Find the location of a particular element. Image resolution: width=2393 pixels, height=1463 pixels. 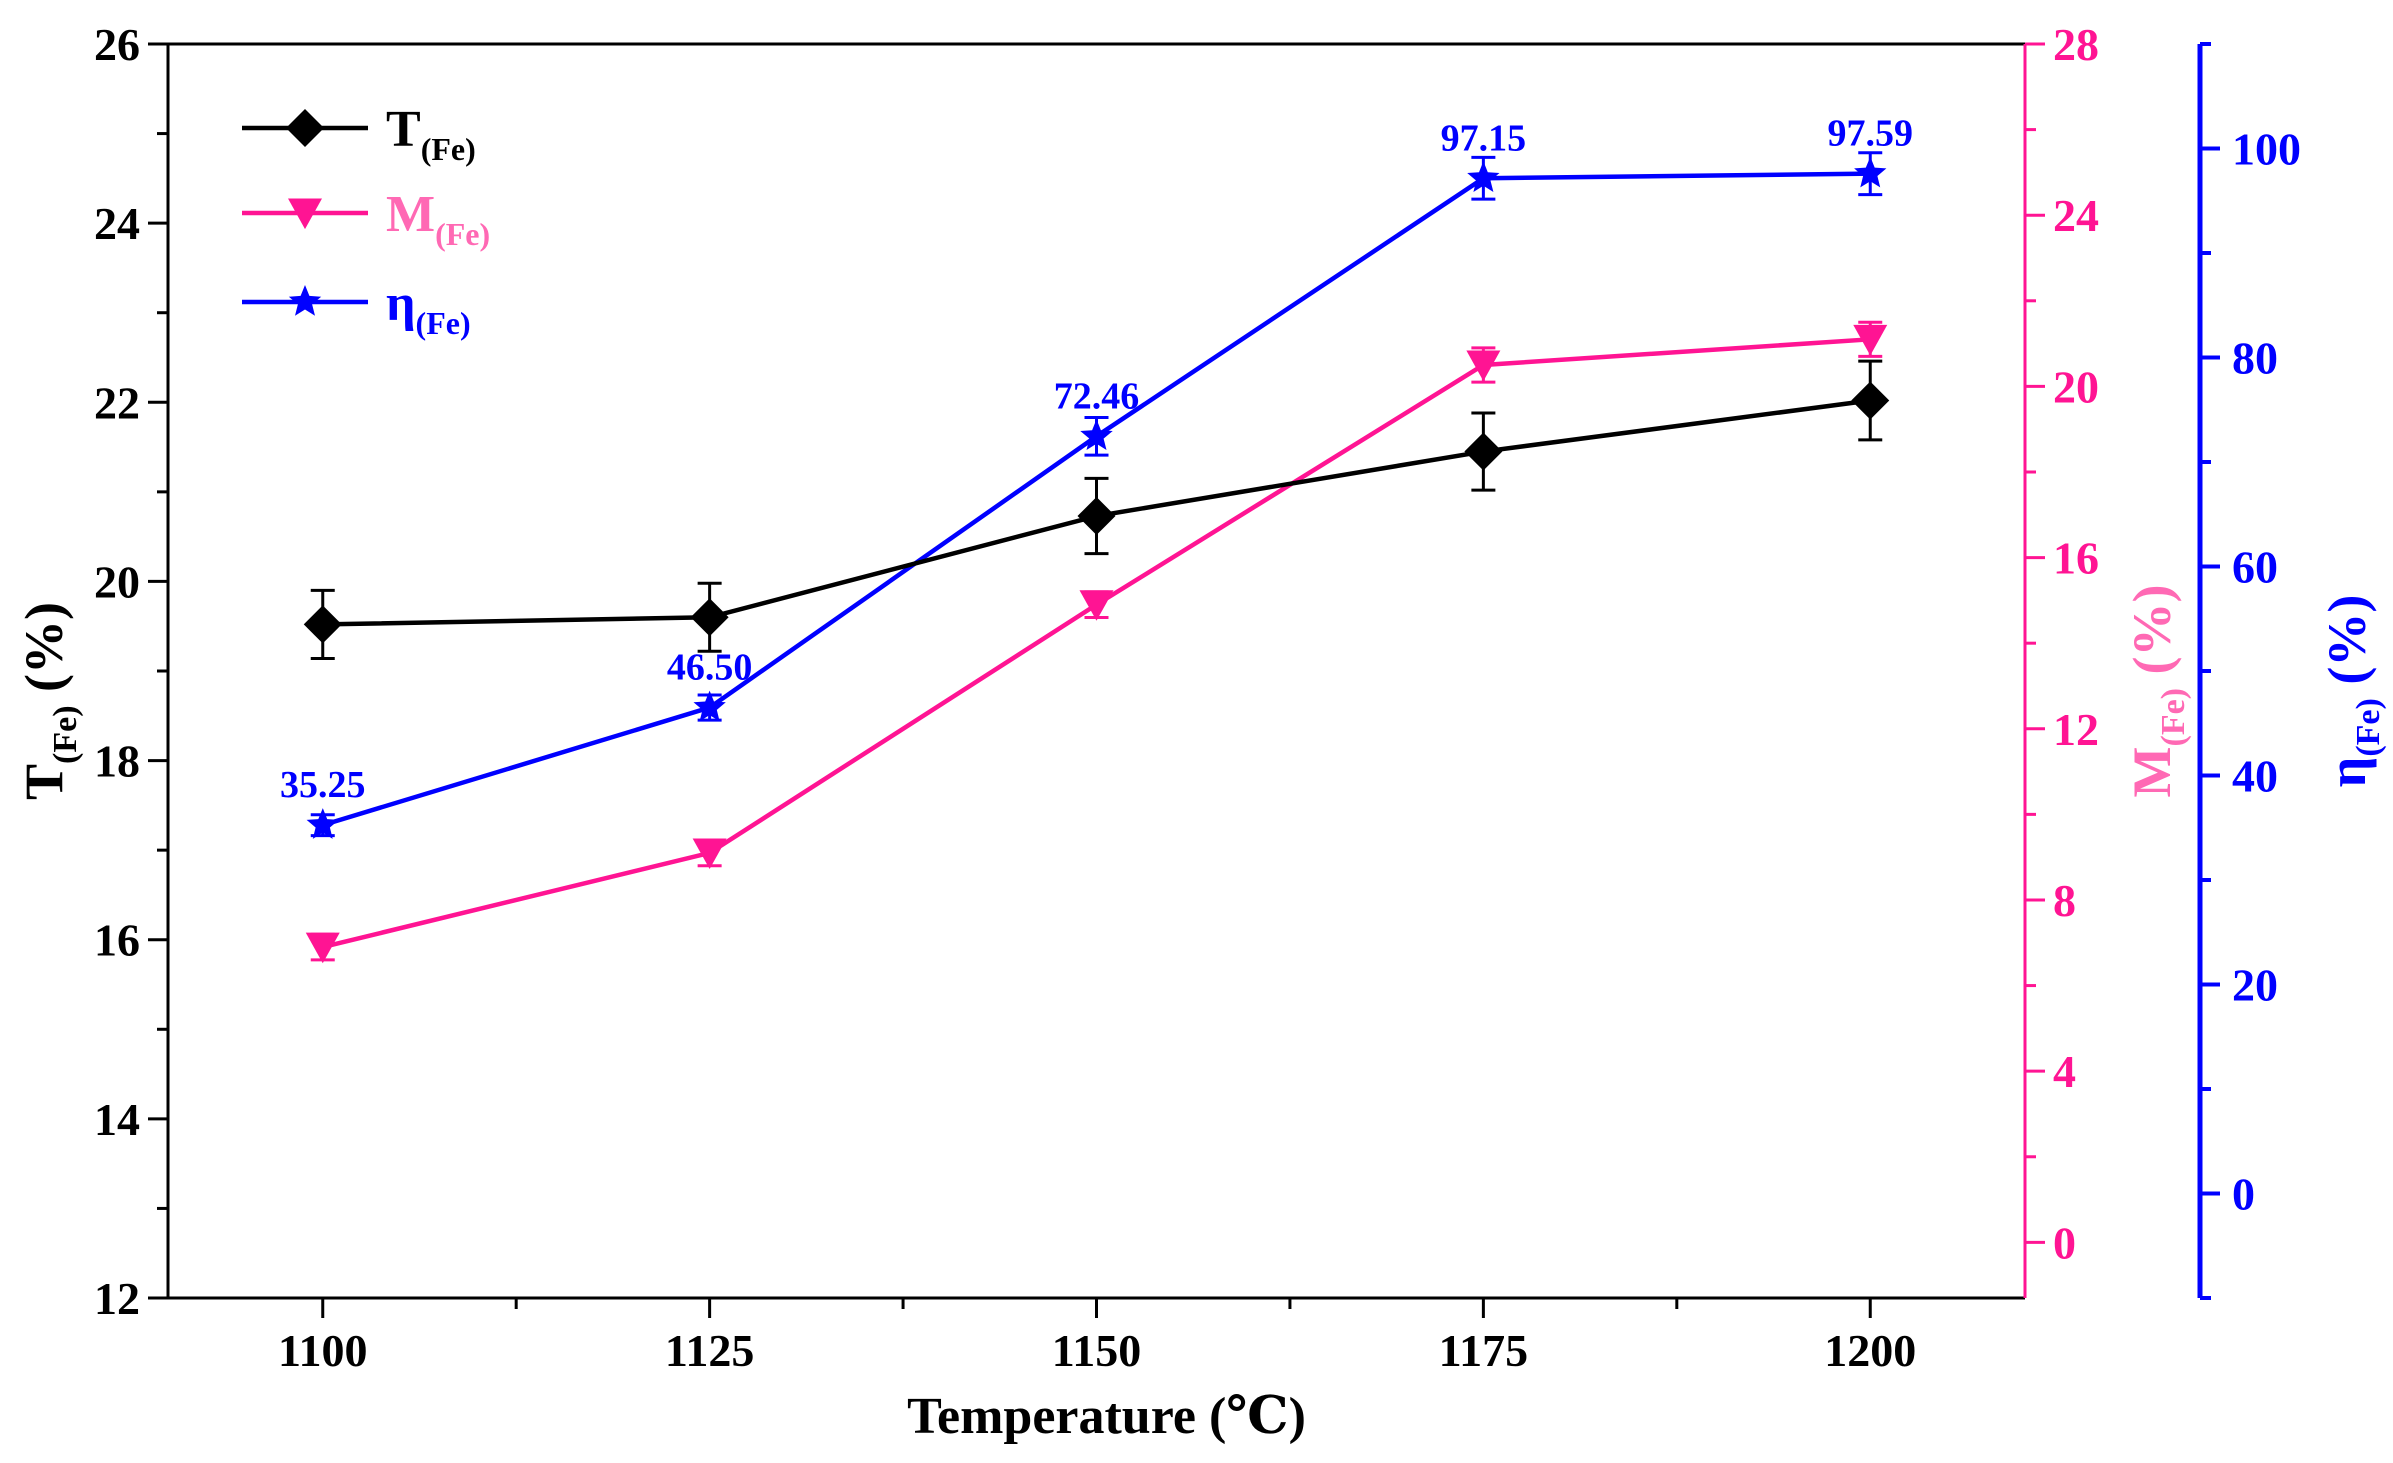

right-eta-tick-label: 0 is located at coordinates (2243, 1194).